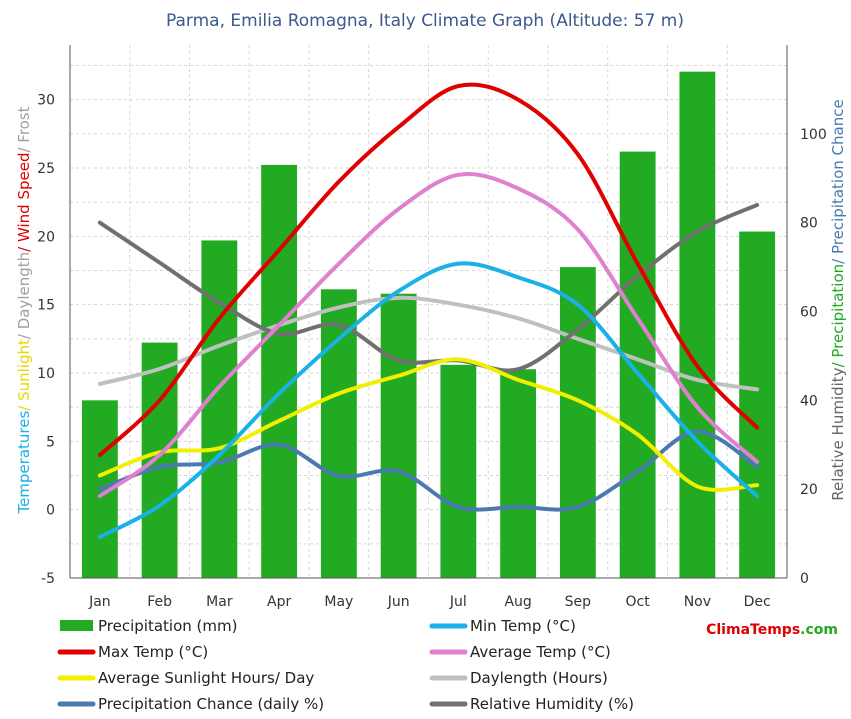 The width and height of the screenshot is (851, 719). What do you see at coordinates (804, 579) in the screenshot?
I see `y-right-tick-label: 0` at bounding box center [804, 579].